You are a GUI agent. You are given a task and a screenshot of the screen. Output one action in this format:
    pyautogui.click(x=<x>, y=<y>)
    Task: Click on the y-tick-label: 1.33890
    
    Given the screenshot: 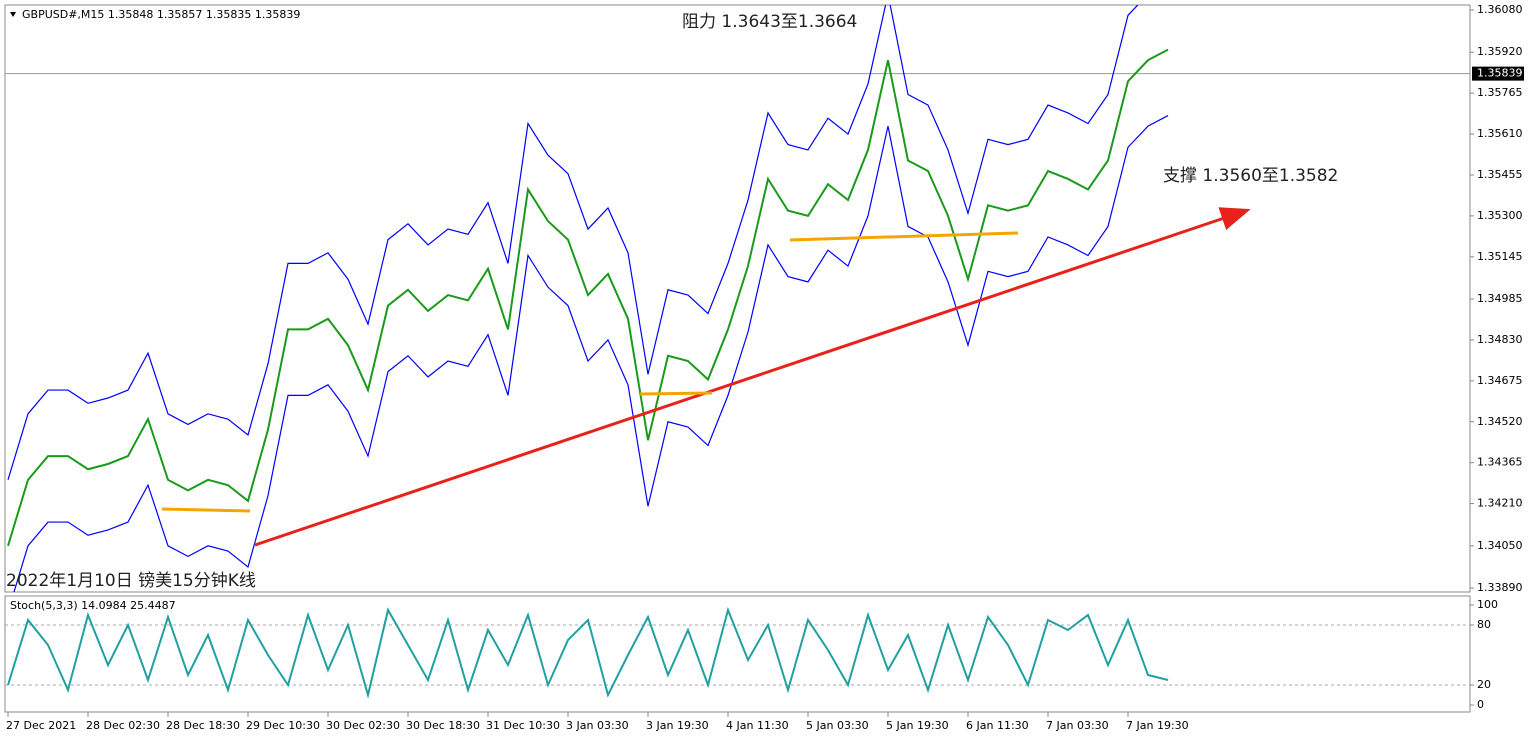 What is the action you would take?
    pyautogui.click(x=1500, y=587)
    